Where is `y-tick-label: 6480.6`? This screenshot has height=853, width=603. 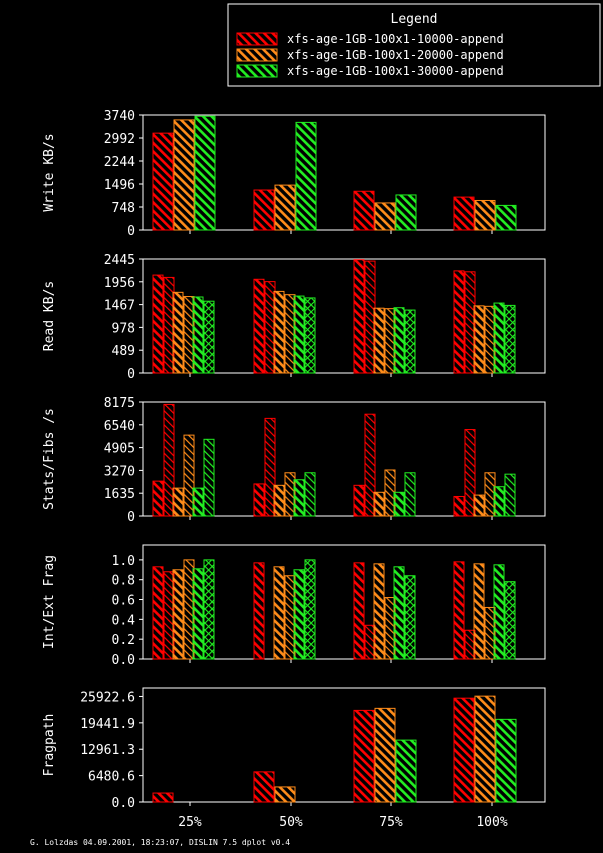
y-tick-label: 6480.6 is located at coordinates (111, 777).